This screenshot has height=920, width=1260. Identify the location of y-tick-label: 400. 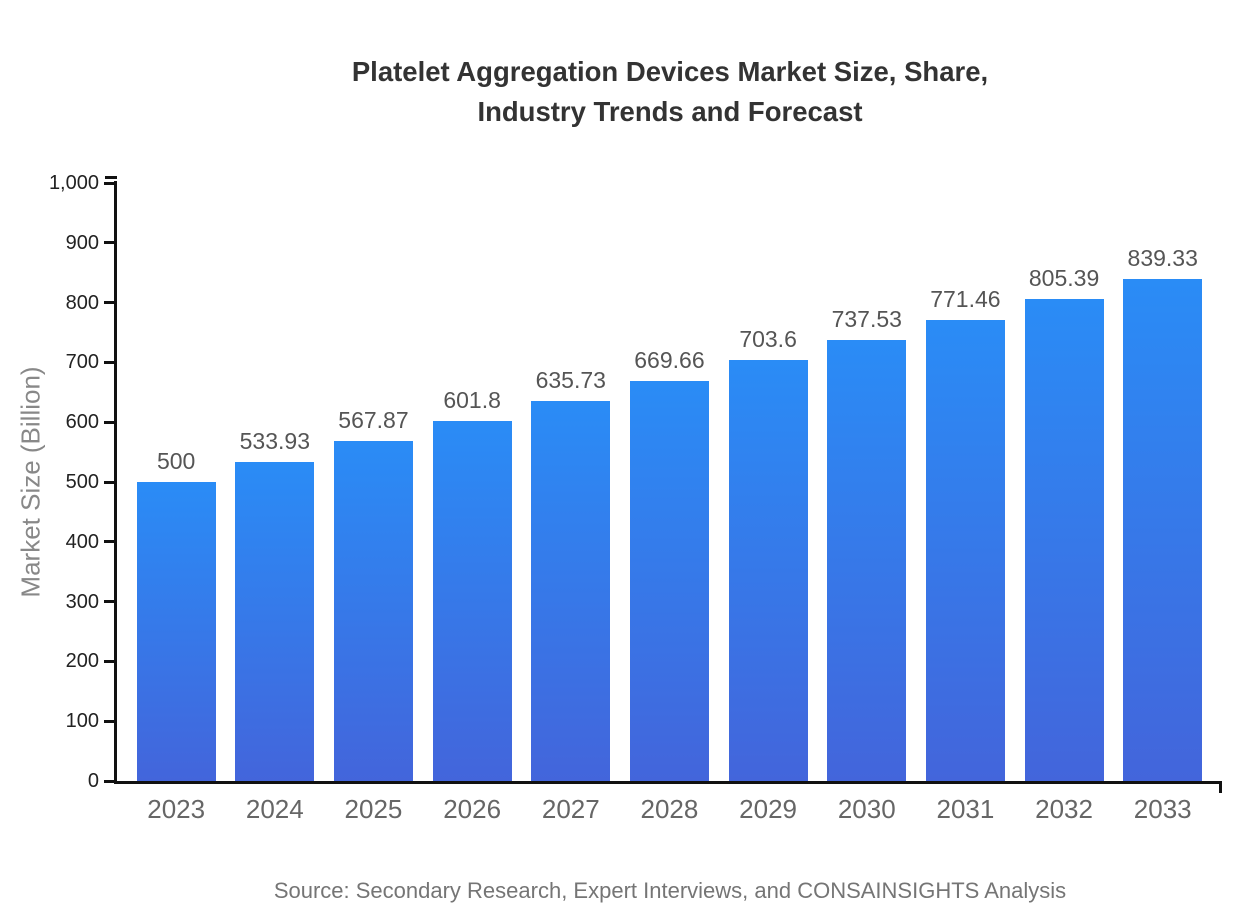
(82, 541).